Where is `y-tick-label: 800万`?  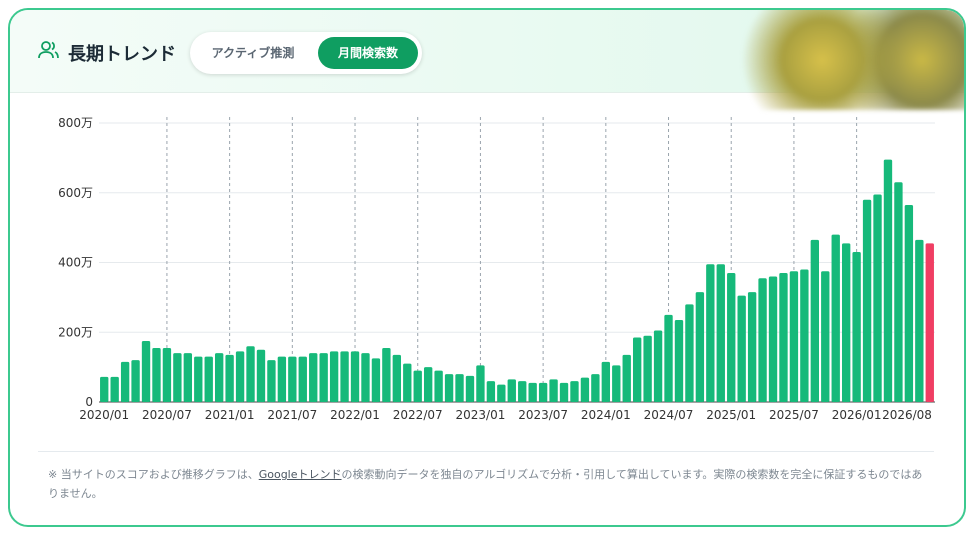 y-tick-label: 800万 is located at coordinates (75, 123).